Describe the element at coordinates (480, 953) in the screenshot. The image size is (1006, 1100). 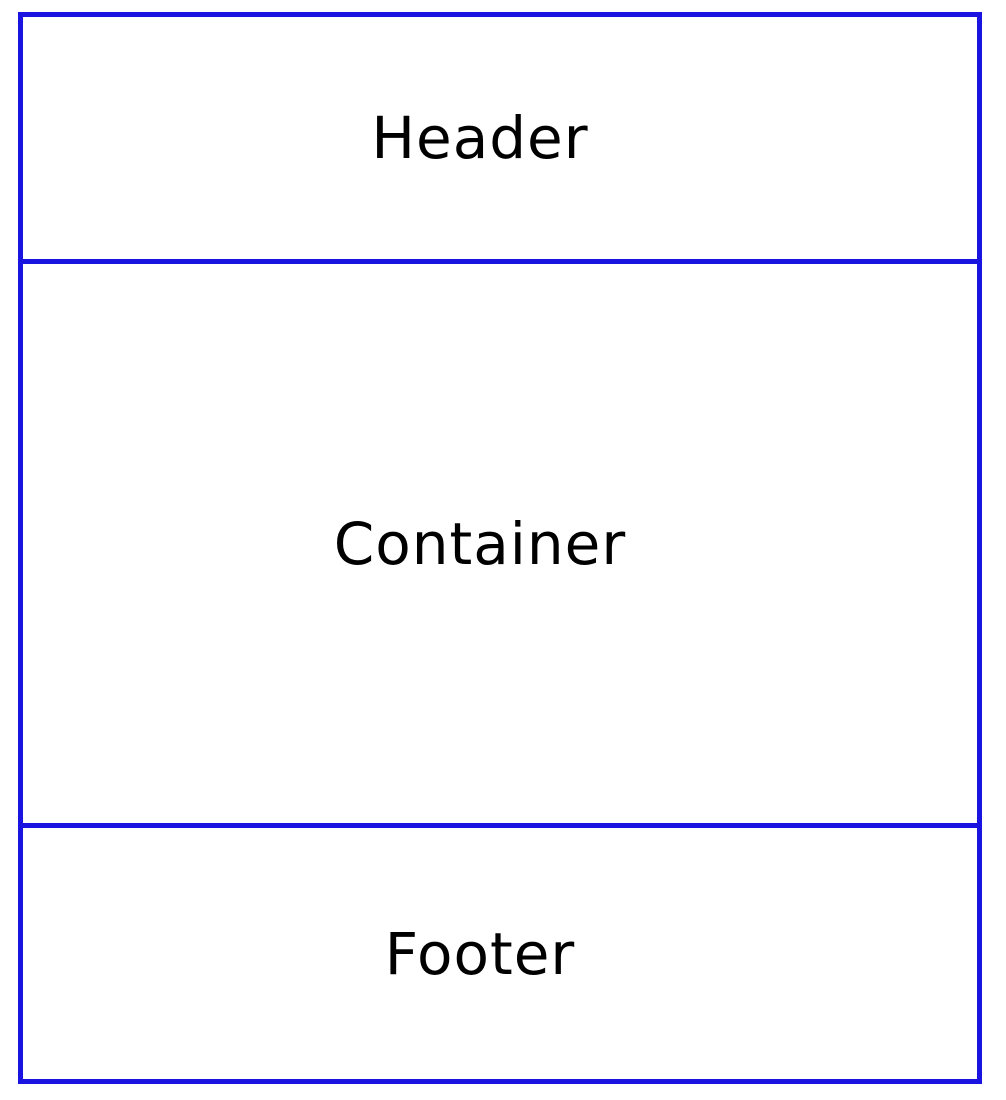
I see `footer-label: Footer` at that location.